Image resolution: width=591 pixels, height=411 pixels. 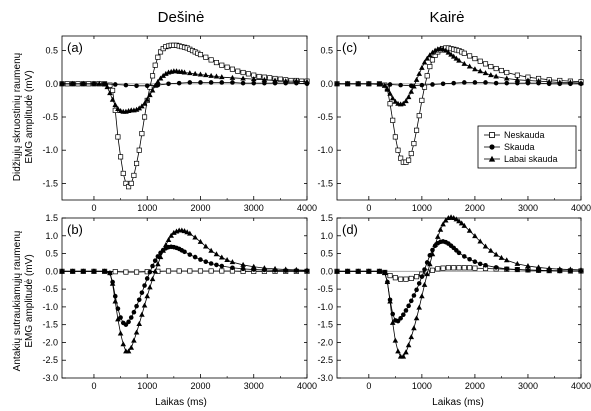 I want to click on ylabel-top-line1: Didžiųjų skruostinių raumenų, so click(x=17, y=116).